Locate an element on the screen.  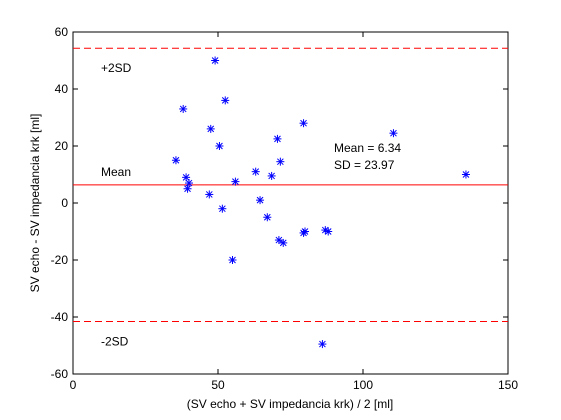
x-axis-label: (SV echo + SV impedancia krk) / 2 [ml] is located at coordinates (290, 404).